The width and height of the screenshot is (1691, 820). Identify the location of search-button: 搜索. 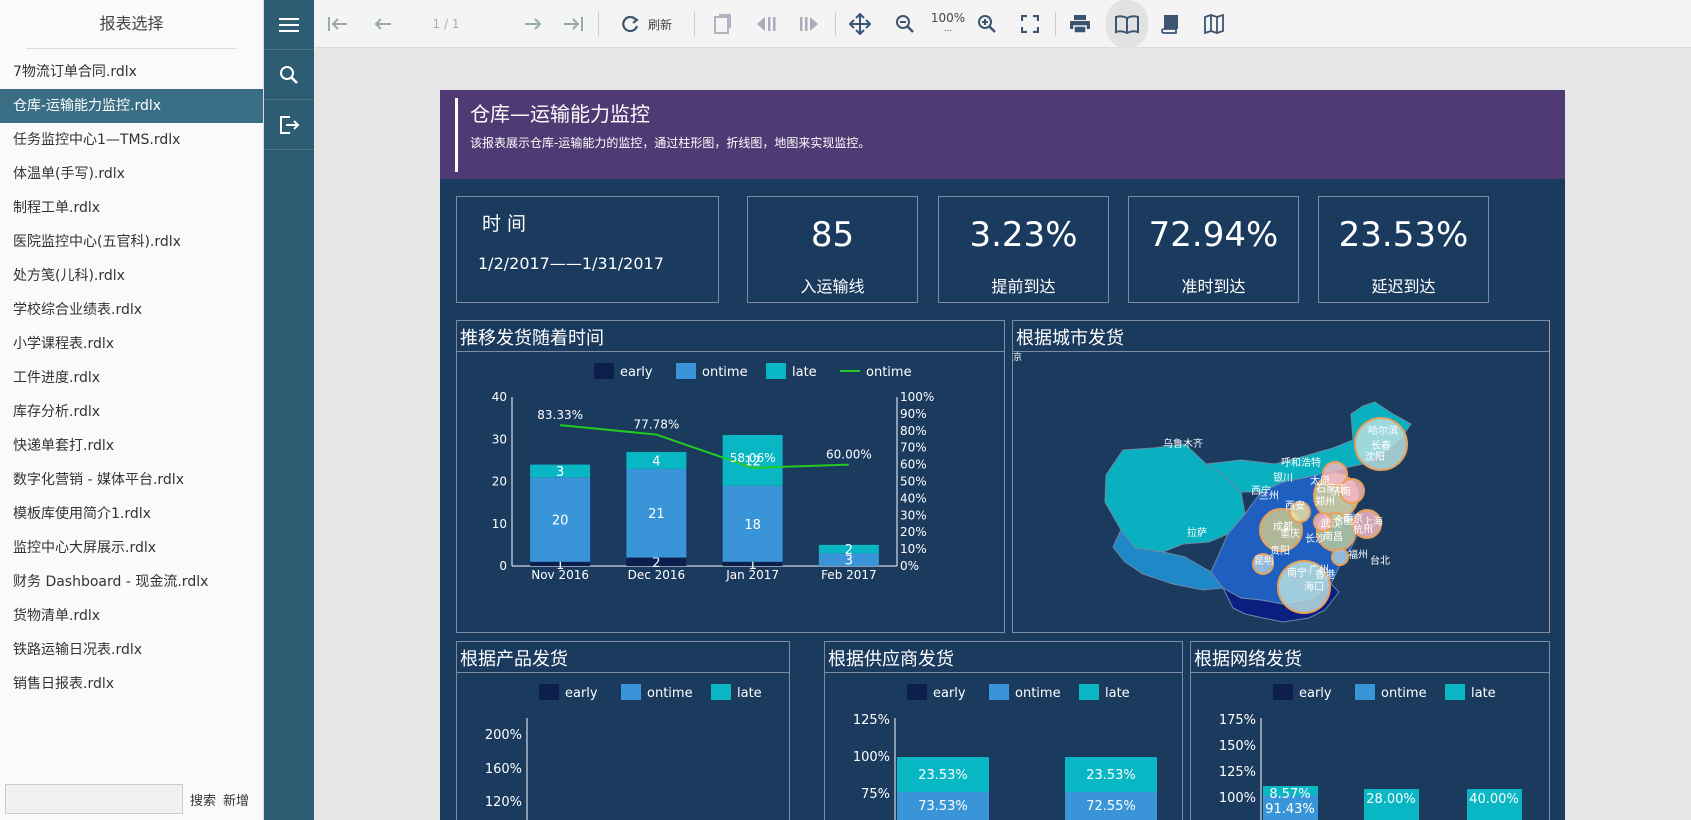
(203, 801).